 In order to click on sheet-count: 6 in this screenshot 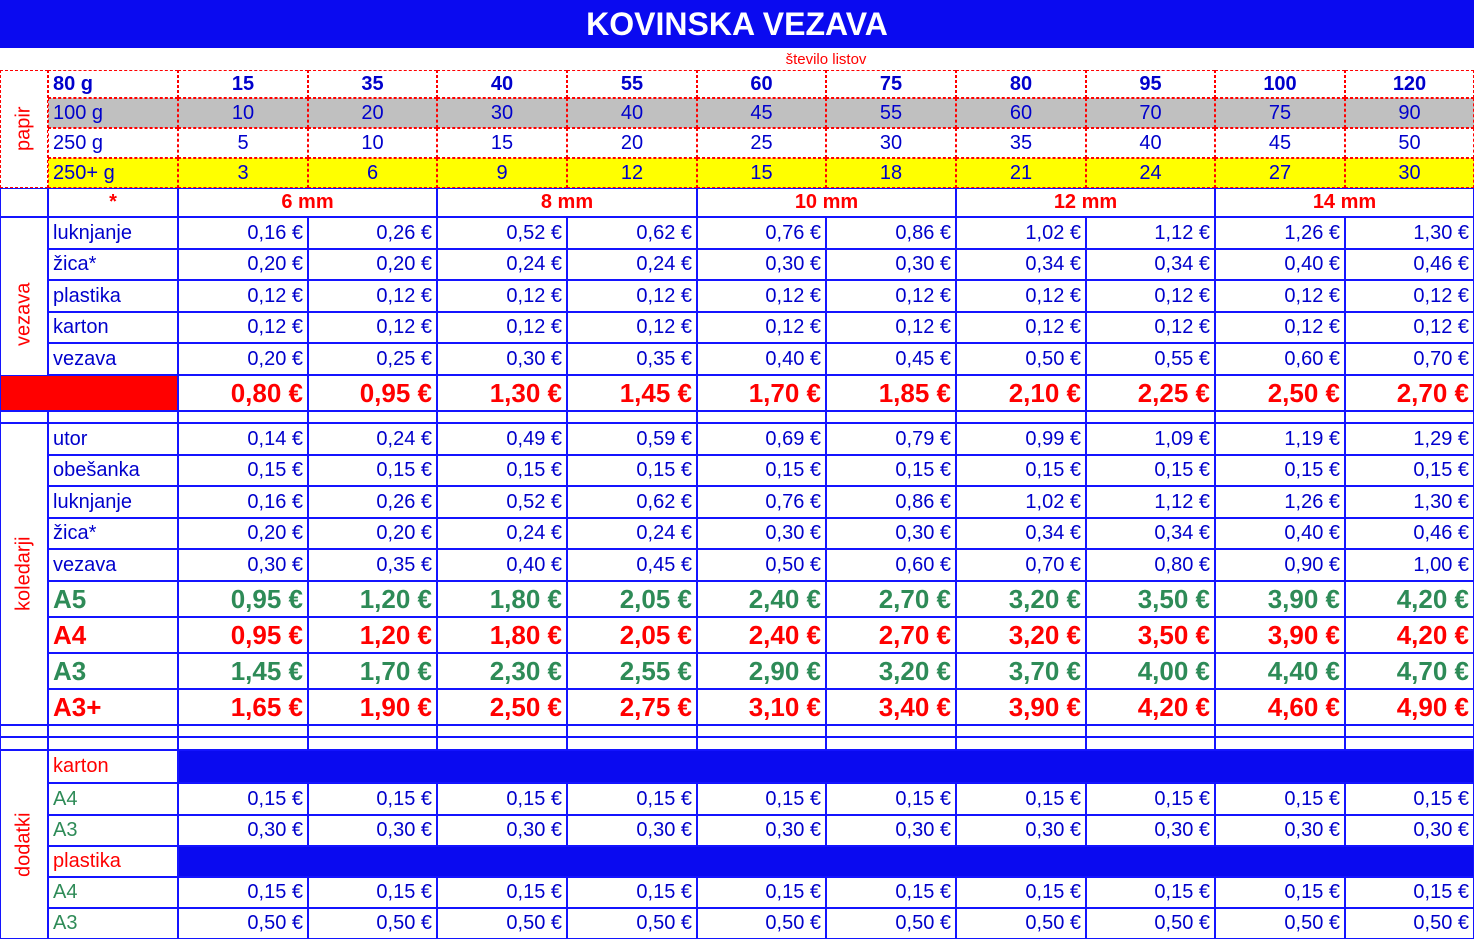, I will do `click(372, 173)`.